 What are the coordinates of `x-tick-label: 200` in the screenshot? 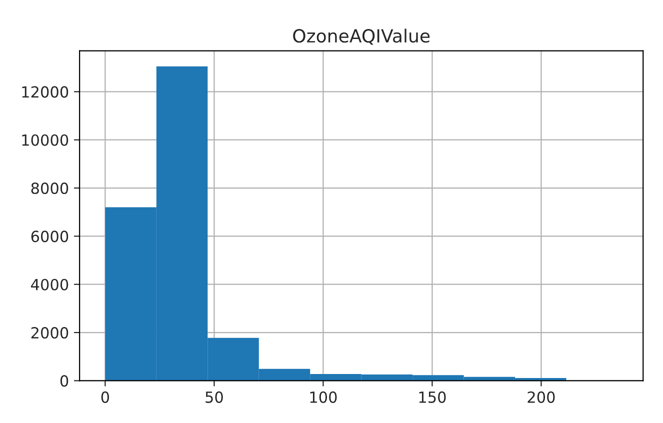 It's located at (541, 397).